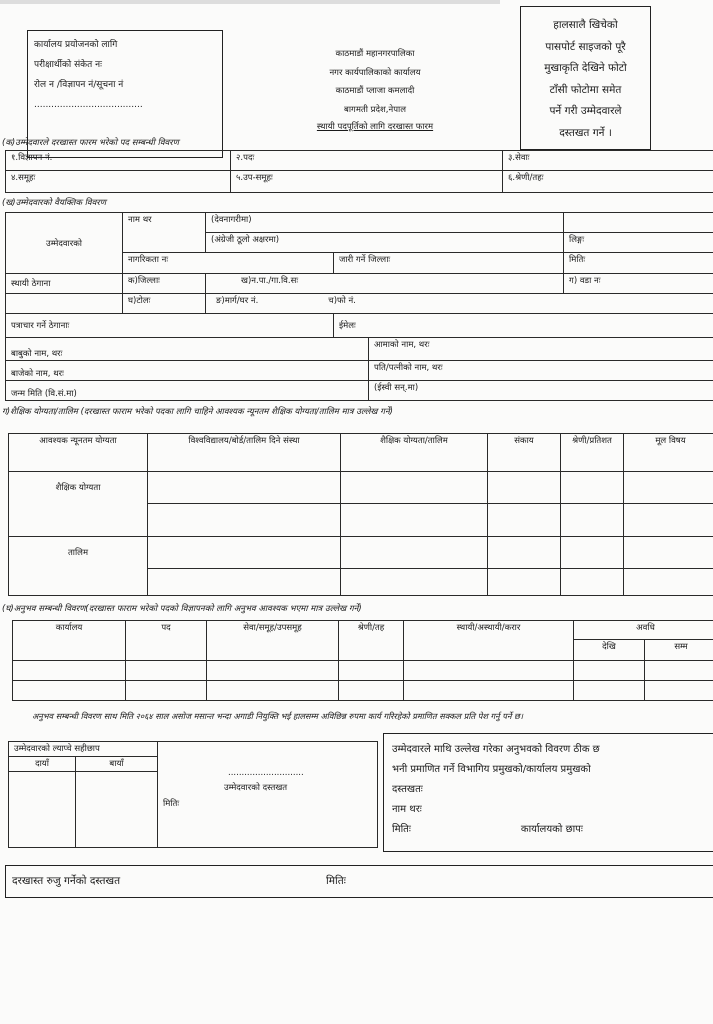 This screenshot has width=713, height=1024. What do you see at coordinates (638, 263) in the screenshot?
I see `issue-date-field: मितिः` at bounding box center [638, 263].